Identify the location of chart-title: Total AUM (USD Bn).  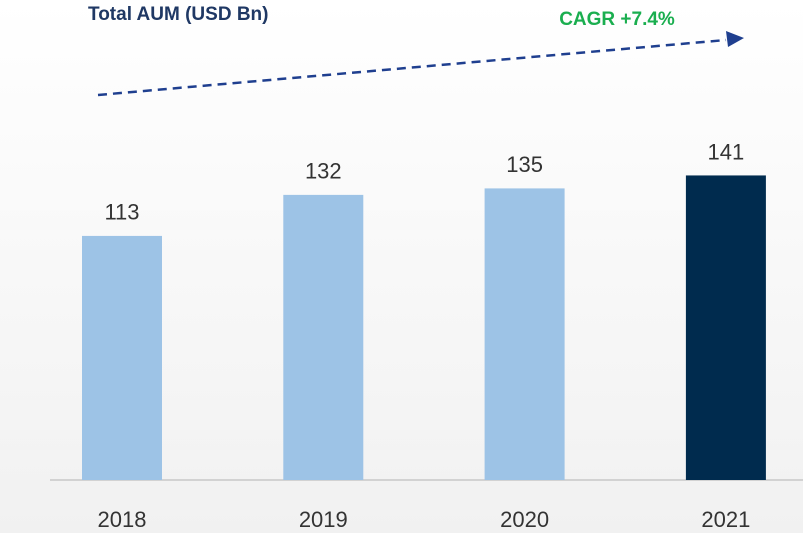
(178, 14).